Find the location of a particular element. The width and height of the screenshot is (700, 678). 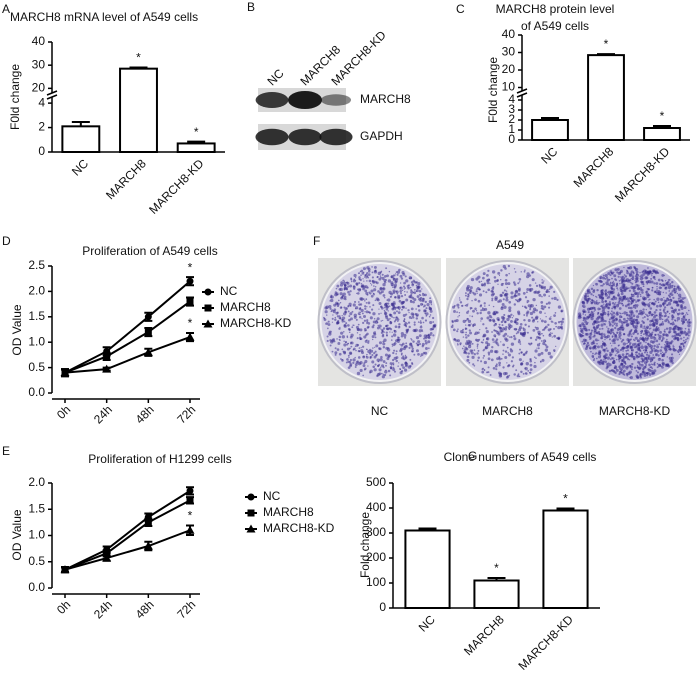

x-tick-label: 48h is located at coordinates (145, 609).